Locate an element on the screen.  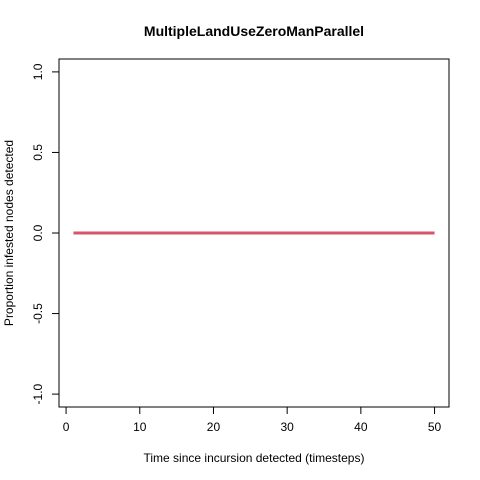
x-axis-ticks: 0 10 20 30 40 50 is located at coordinates (252, 420).